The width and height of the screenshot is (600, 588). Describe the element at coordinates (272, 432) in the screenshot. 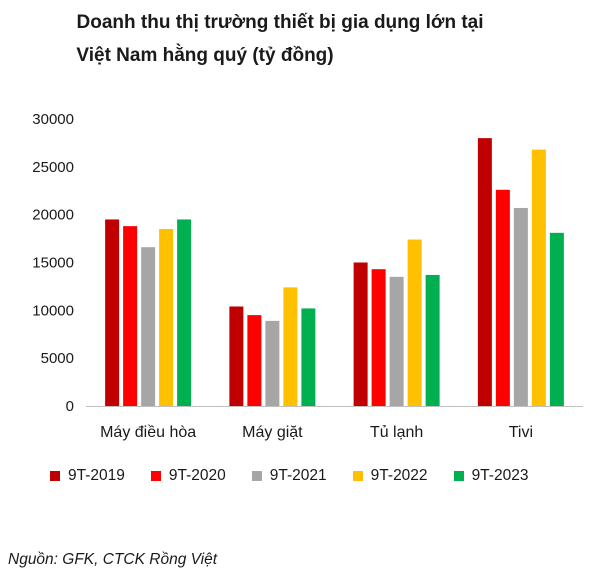

I see `x-tick-label: Máy giặt` at that location.